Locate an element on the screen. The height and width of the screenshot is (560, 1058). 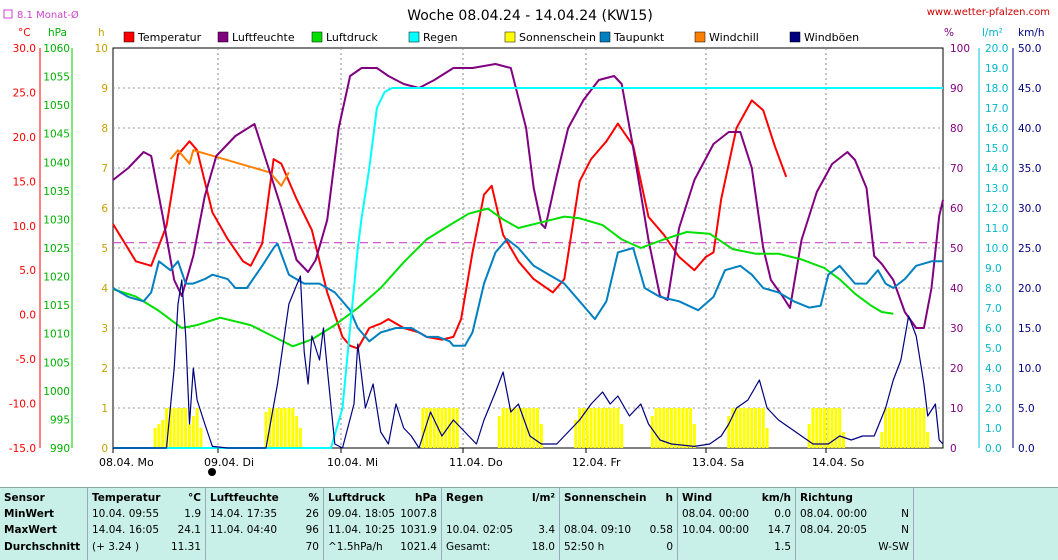
hpa-tick: 1060 is located at coordinates (56, 49).